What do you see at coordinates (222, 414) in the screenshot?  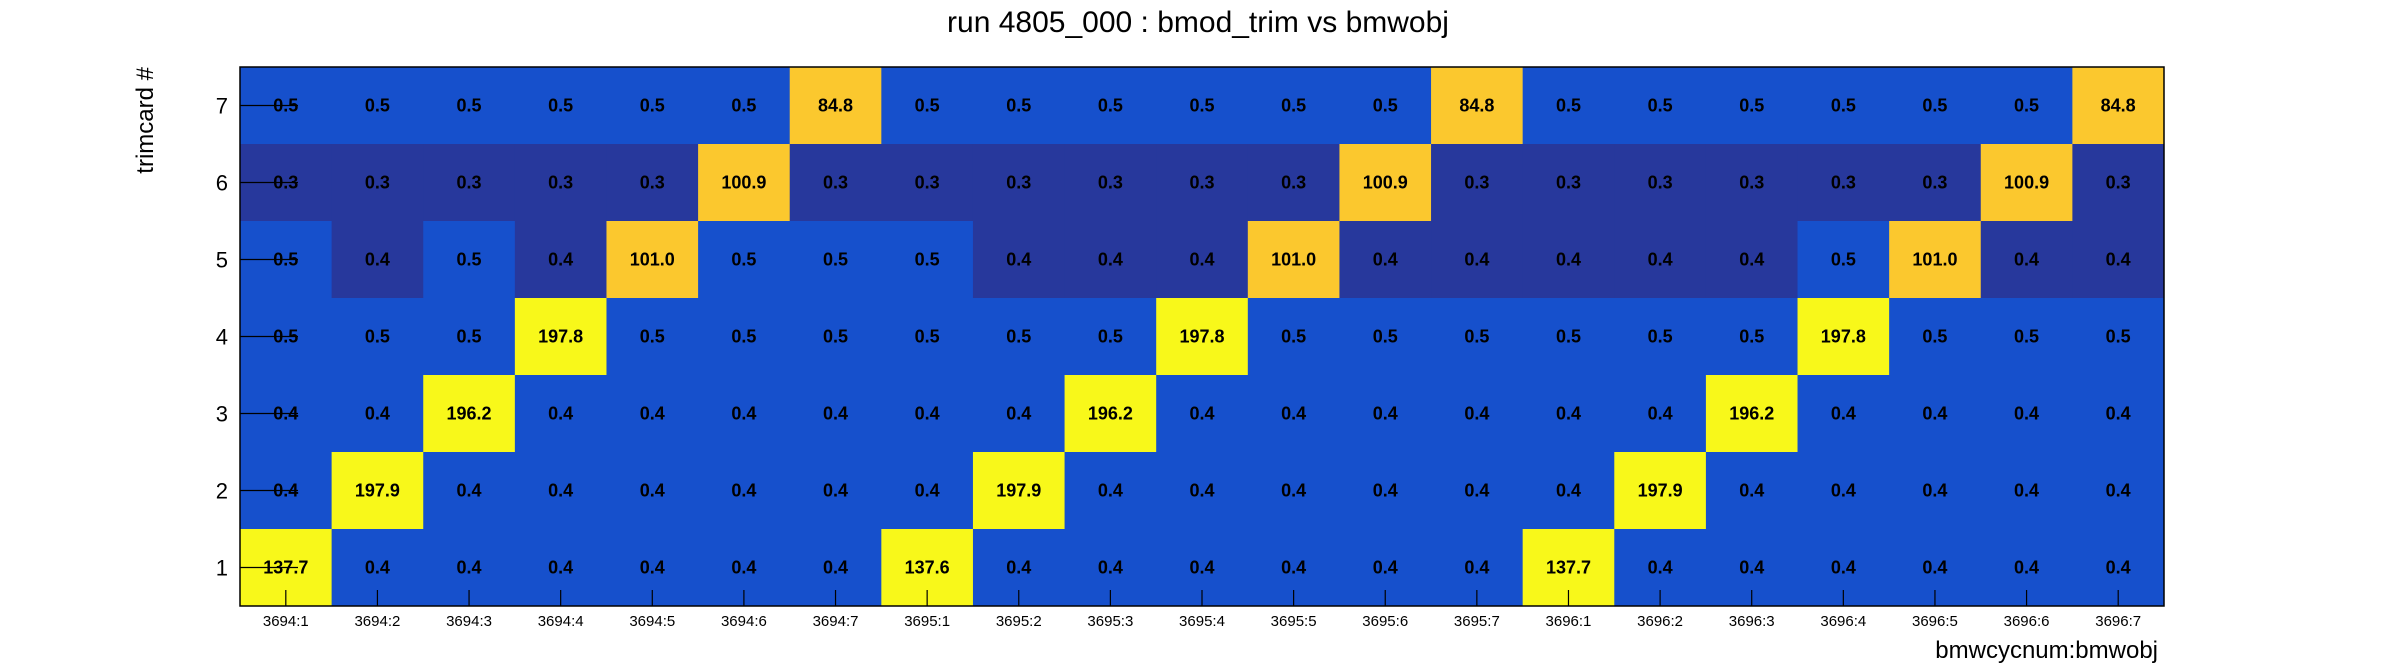 I see `y-tick-label: 3` at bounding box center [222, 414].